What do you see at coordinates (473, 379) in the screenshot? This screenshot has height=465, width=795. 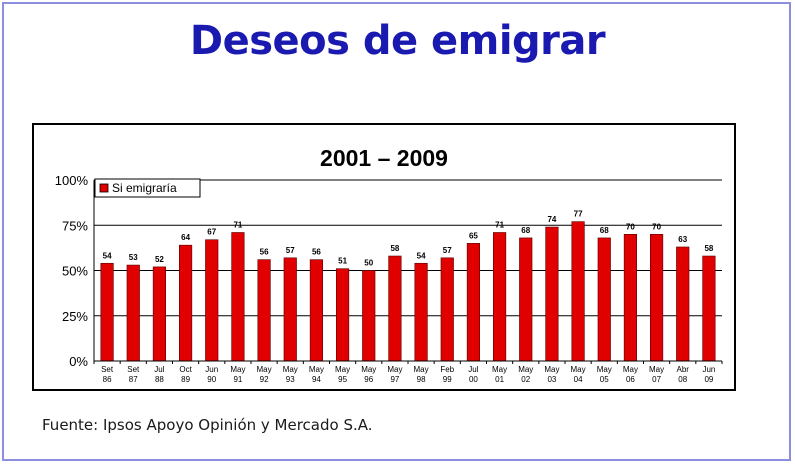 I see `x-tick-label: 00` at bounding box center [473, 379].